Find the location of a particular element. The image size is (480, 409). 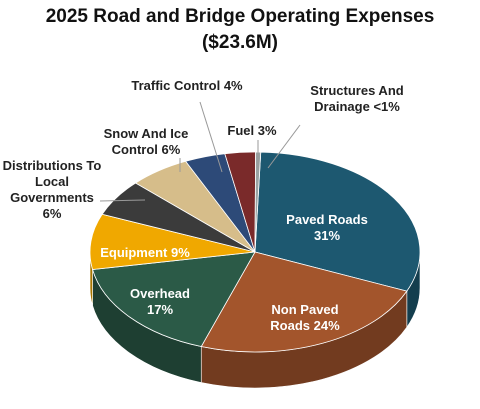

category-label: Paved Roads is located at coordinates (327, 219).